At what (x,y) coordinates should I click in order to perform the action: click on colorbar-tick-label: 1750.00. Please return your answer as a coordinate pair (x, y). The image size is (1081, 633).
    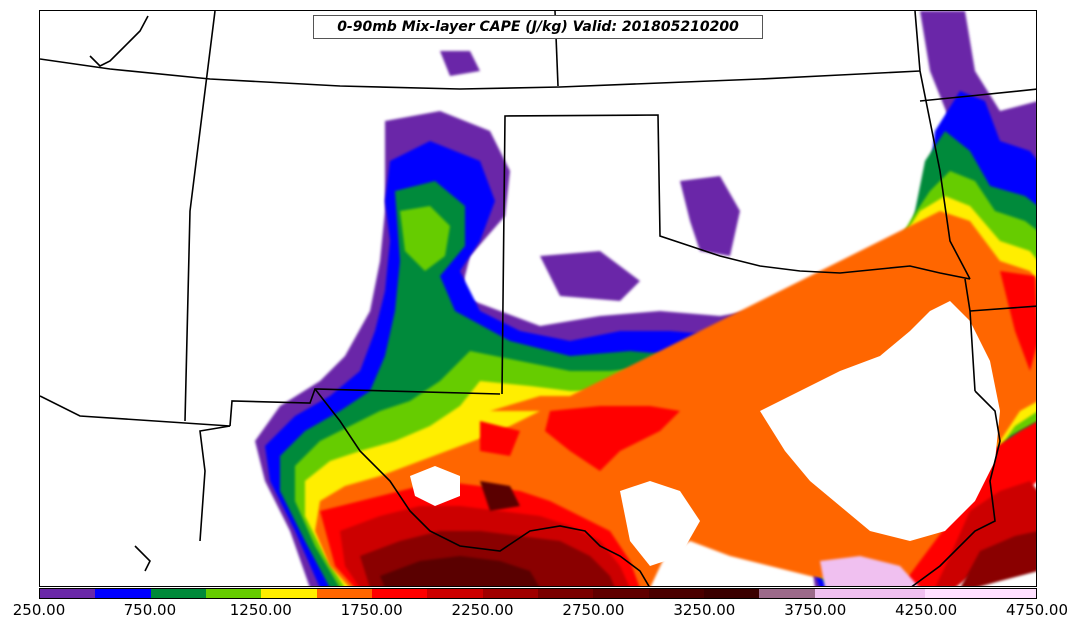
    Looking at the image, I should click on (371, 610).